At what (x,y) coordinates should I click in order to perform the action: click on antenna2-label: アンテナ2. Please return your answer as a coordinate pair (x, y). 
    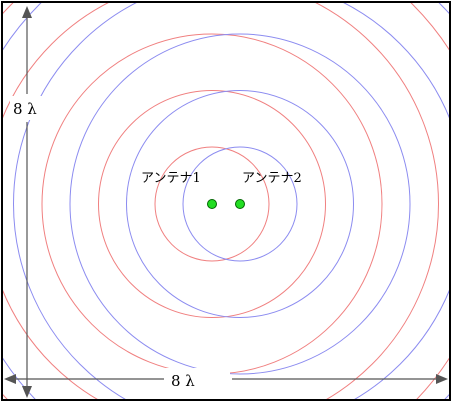
    Looking at the image, I should click on (272, 178).